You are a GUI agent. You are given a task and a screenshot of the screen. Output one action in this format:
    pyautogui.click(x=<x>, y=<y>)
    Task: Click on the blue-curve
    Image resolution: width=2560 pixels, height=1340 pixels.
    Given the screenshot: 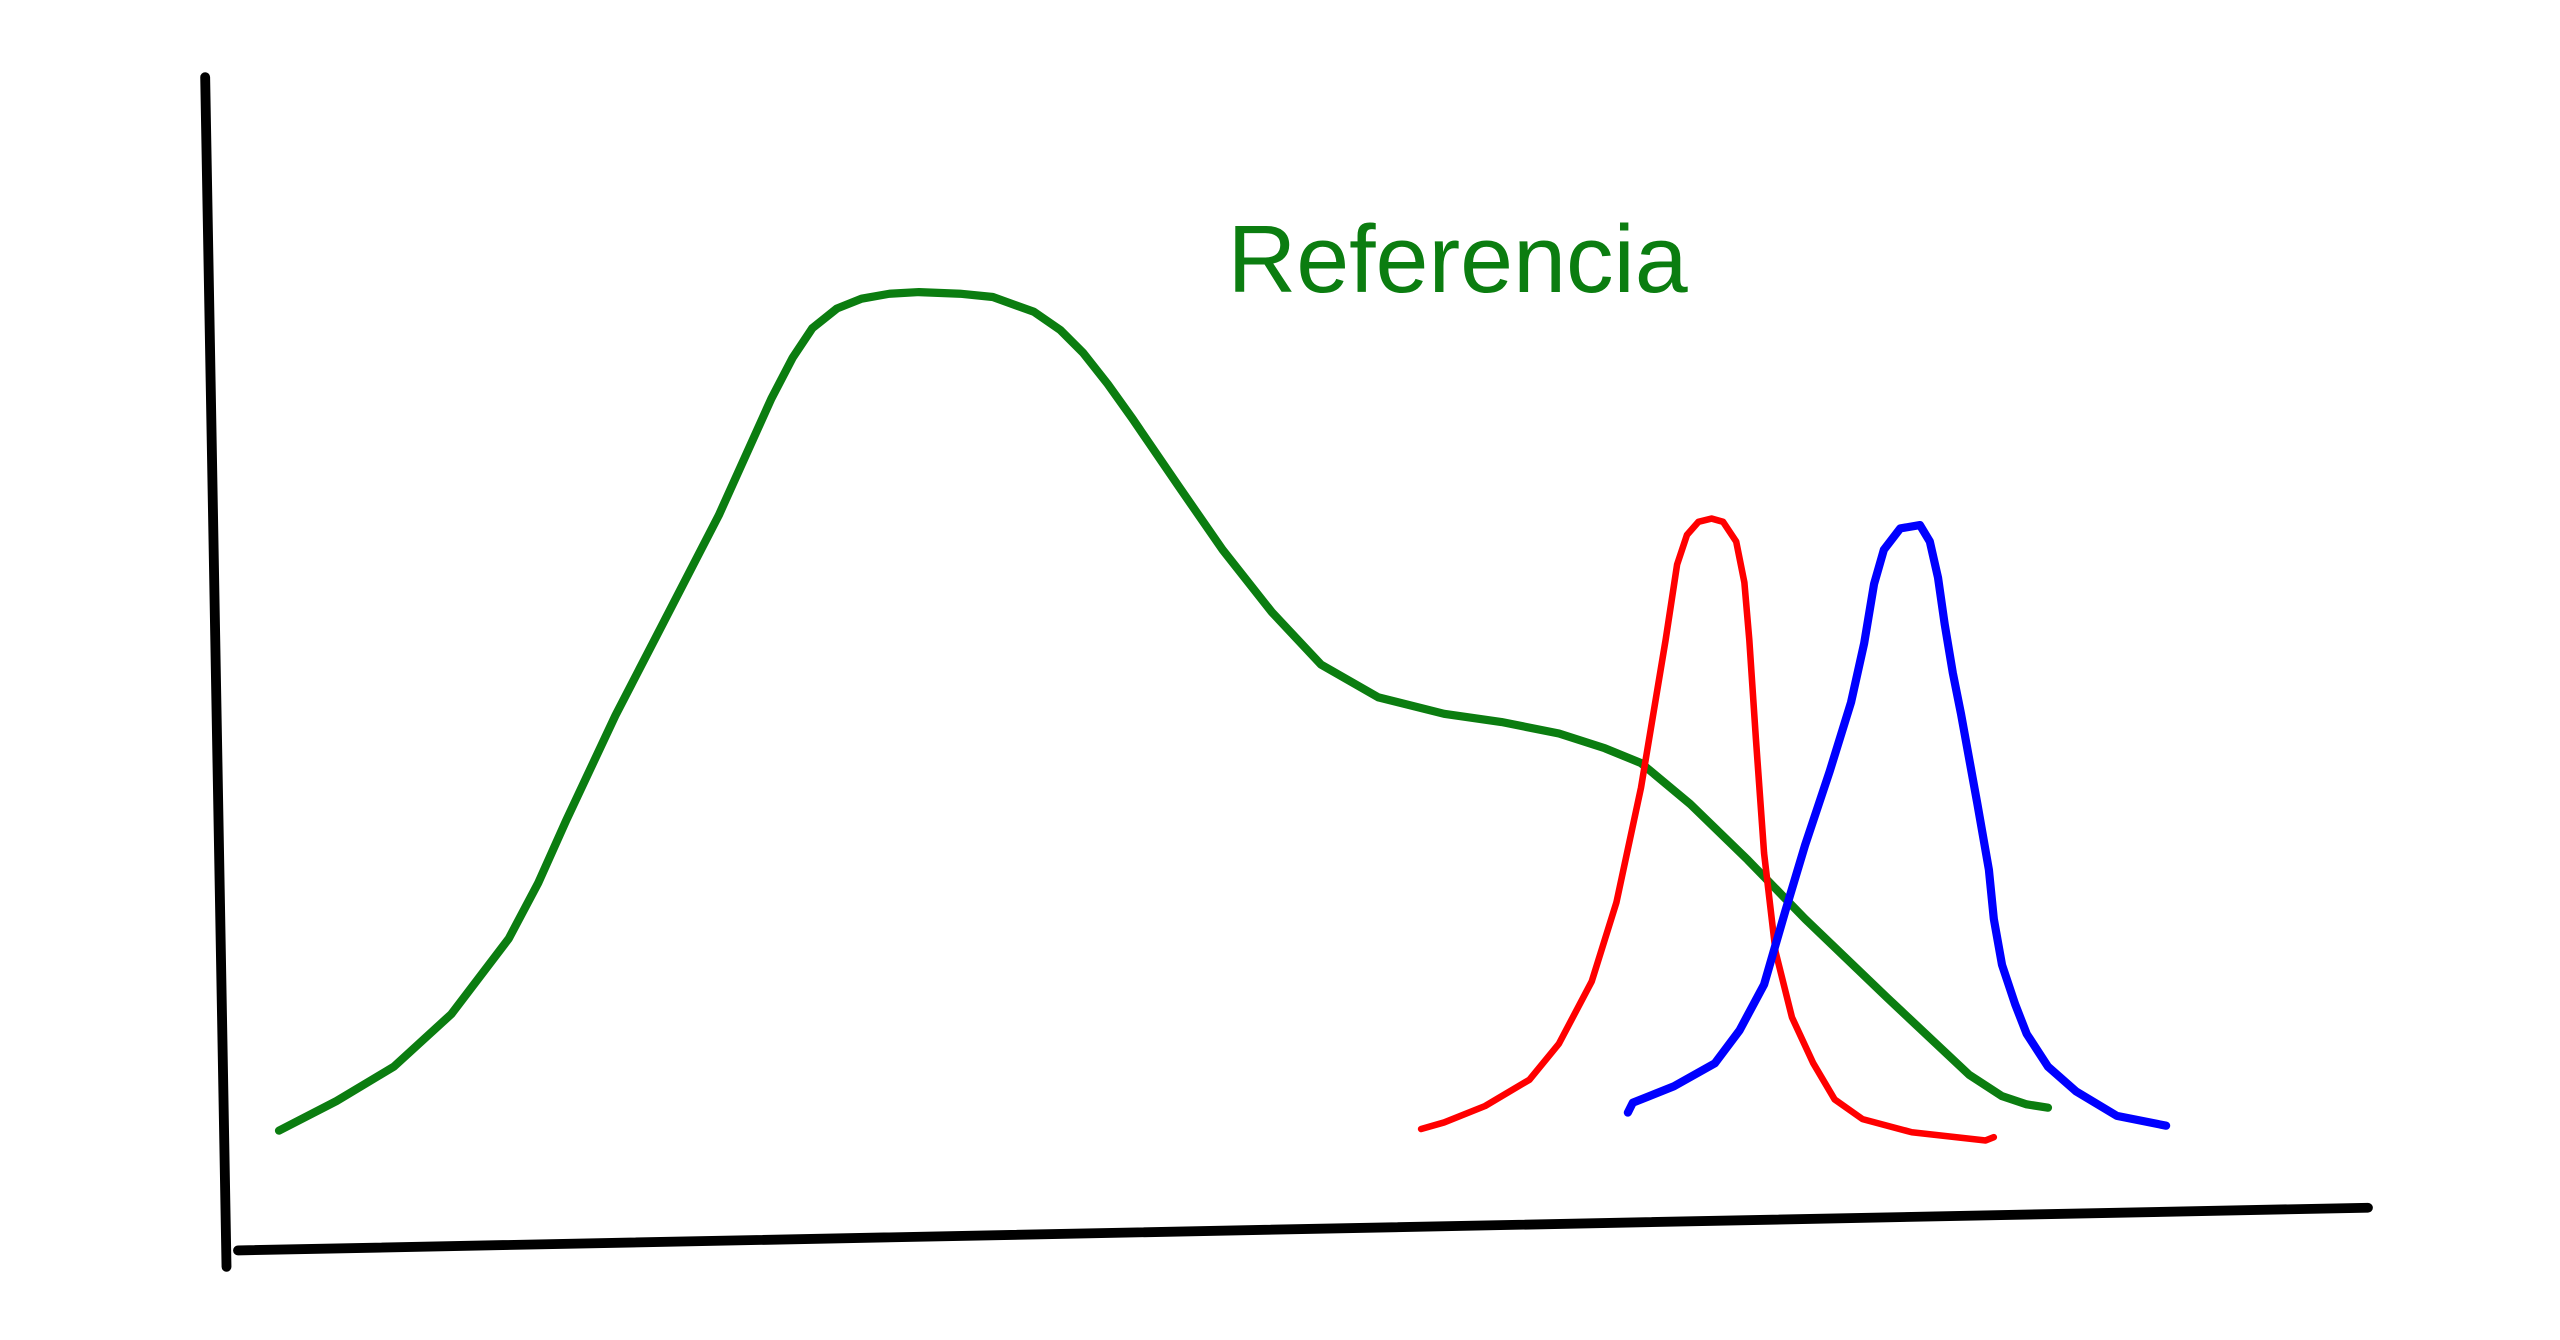 What is the action you would take?
    pyautogui.click(x=1897, y=825)
    